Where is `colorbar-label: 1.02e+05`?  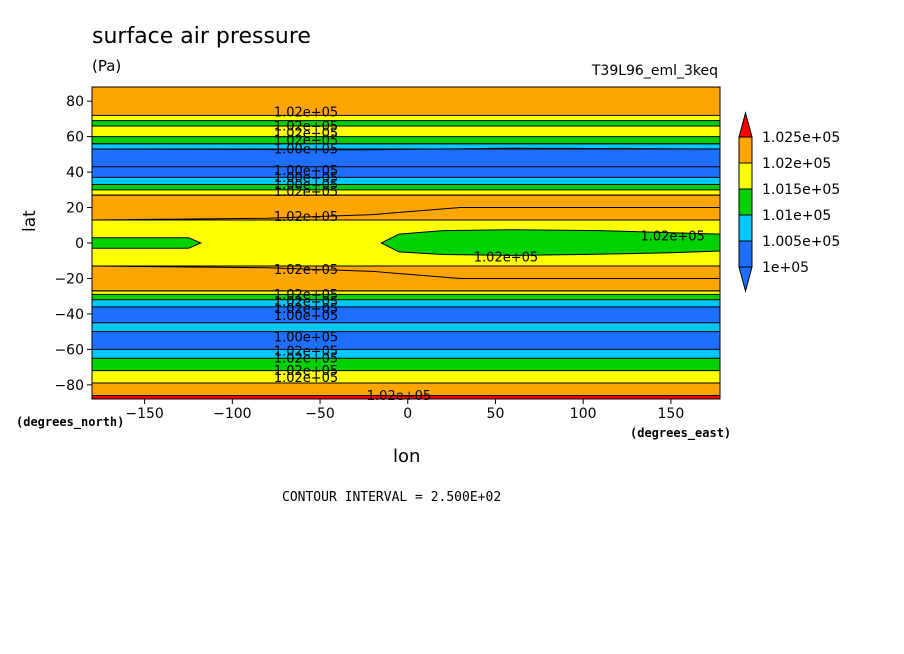
colorbar-label: 1.02e+05 is located at coordinates (796, 164).